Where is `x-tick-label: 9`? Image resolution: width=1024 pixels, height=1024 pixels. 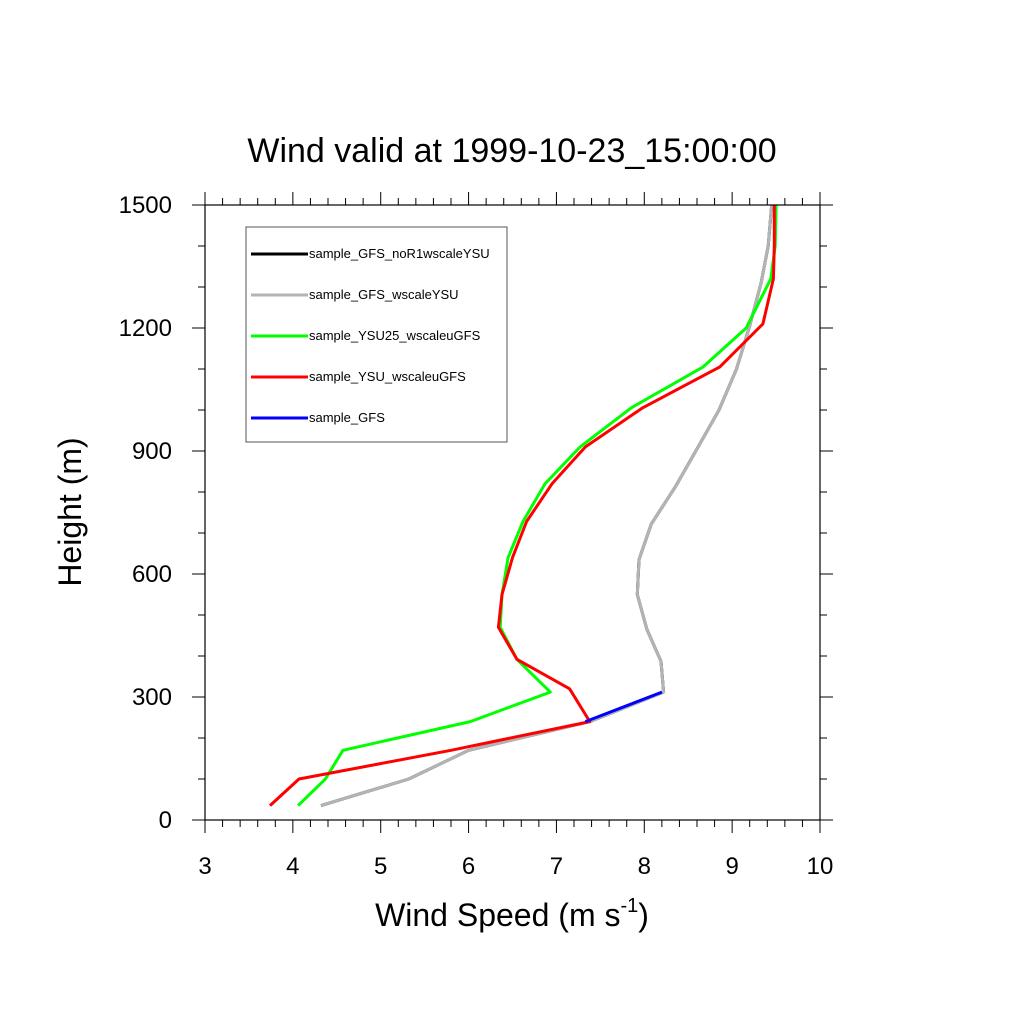 x-tick-label: 9 is located at coordinates (731, 866).